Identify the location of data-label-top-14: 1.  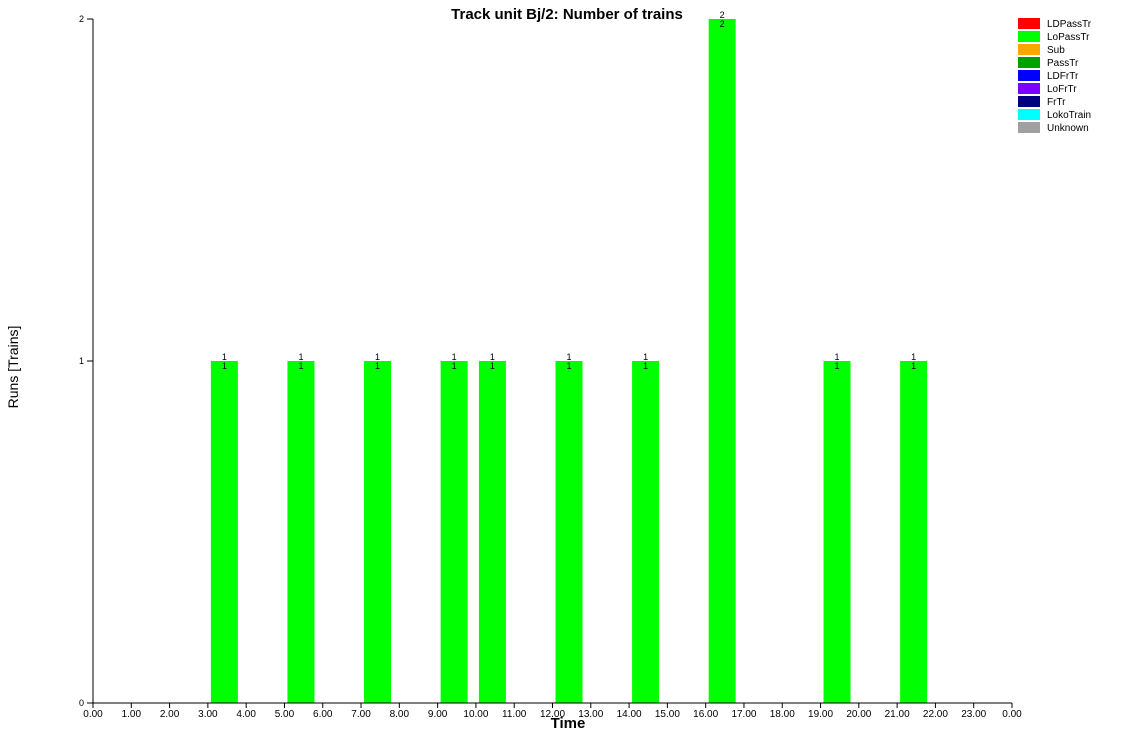
(645, 357).